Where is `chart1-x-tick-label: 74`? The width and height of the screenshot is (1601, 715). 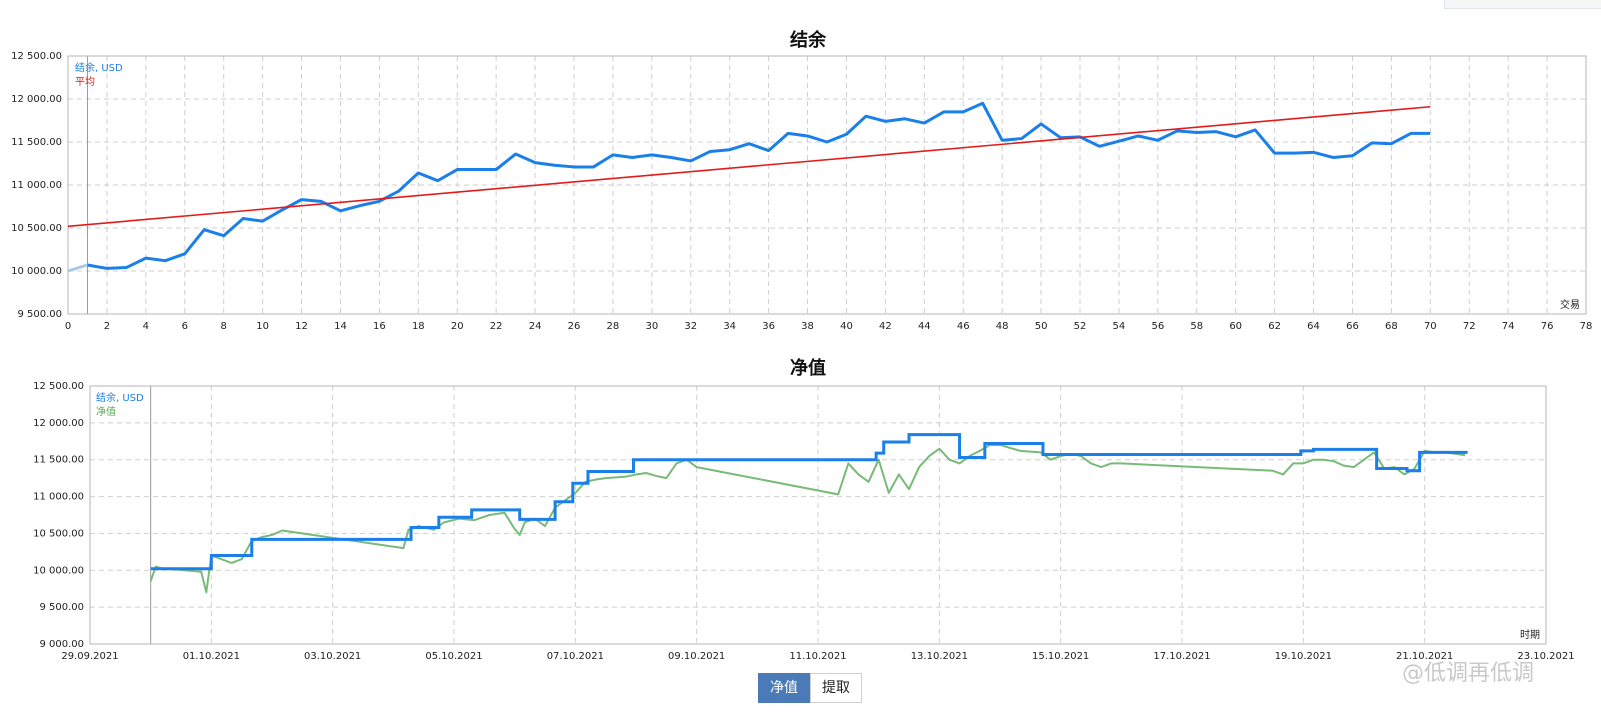 chart1-x-tick-label: 74 is located at coordinates (1508, 326).